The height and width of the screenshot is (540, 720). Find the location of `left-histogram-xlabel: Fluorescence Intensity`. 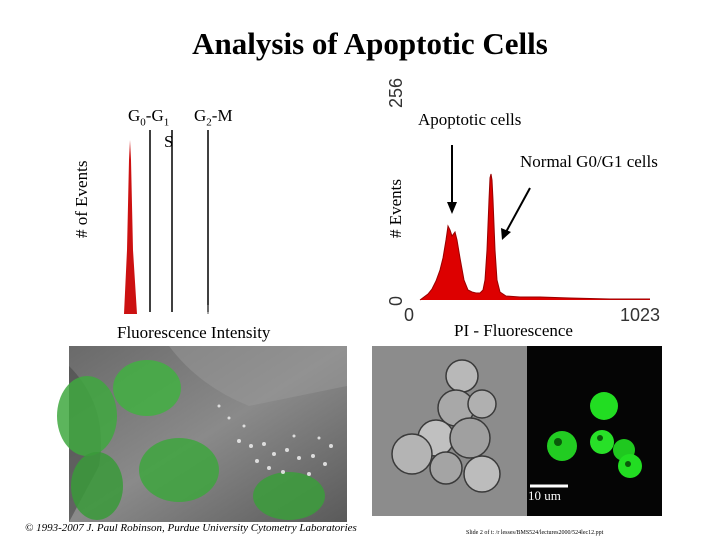

left-histogram-xlabel: Fluorescence Intensity is located at coordinates (194, 332).